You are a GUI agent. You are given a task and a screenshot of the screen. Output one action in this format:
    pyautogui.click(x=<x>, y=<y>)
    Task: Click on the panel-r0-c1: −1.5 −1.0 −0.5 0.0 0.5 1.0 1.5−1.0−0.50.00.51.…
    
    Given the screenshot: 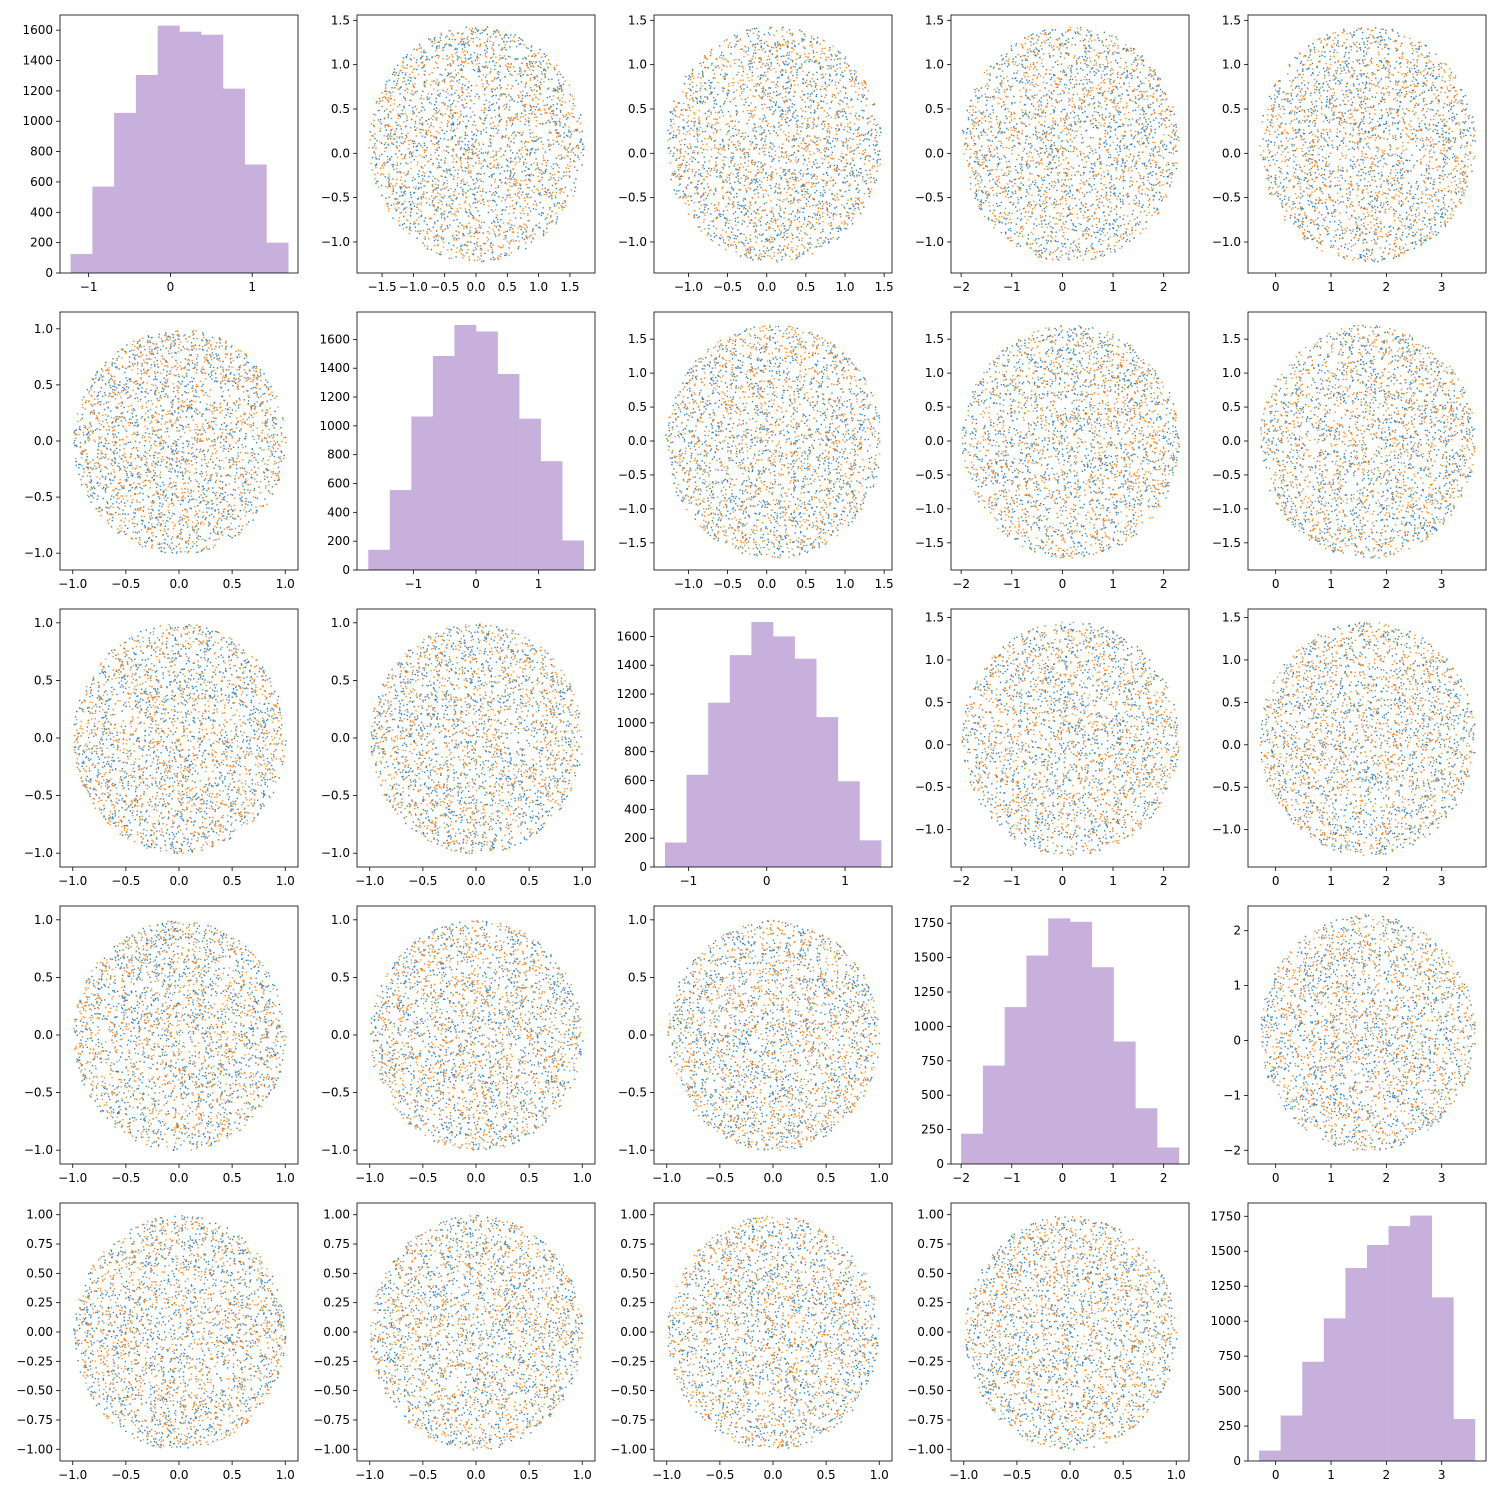 What is the action you would take?
    pyautogui.click(x=458, y=153)
    